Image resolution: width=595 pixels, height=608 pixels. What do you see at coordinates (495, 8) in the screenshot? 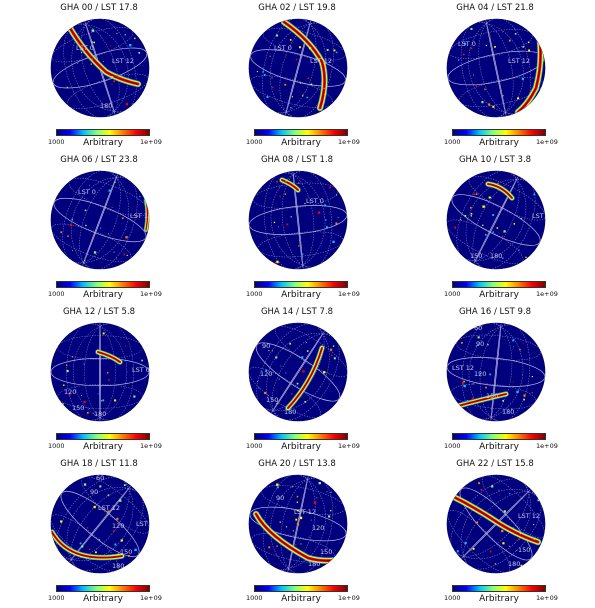
I see `panel-title: GHA 04 / LST 21.8` at bounding box center [495, 8].